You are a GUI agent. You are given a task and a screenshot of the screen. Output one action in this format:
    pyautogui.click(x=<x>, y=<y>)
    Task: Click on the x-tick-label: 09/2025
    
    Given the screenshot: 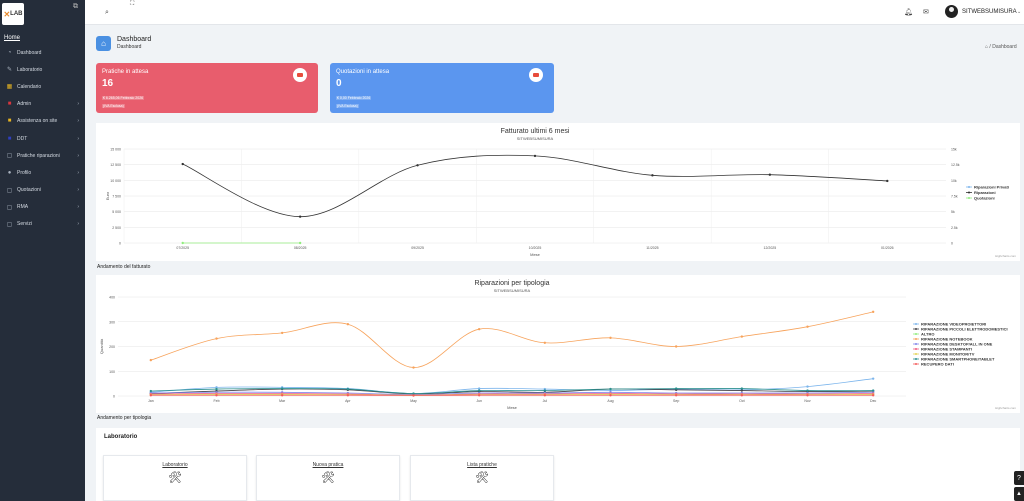 What is the action you would take?
    pyautogui.click(x=417, y=248)
    